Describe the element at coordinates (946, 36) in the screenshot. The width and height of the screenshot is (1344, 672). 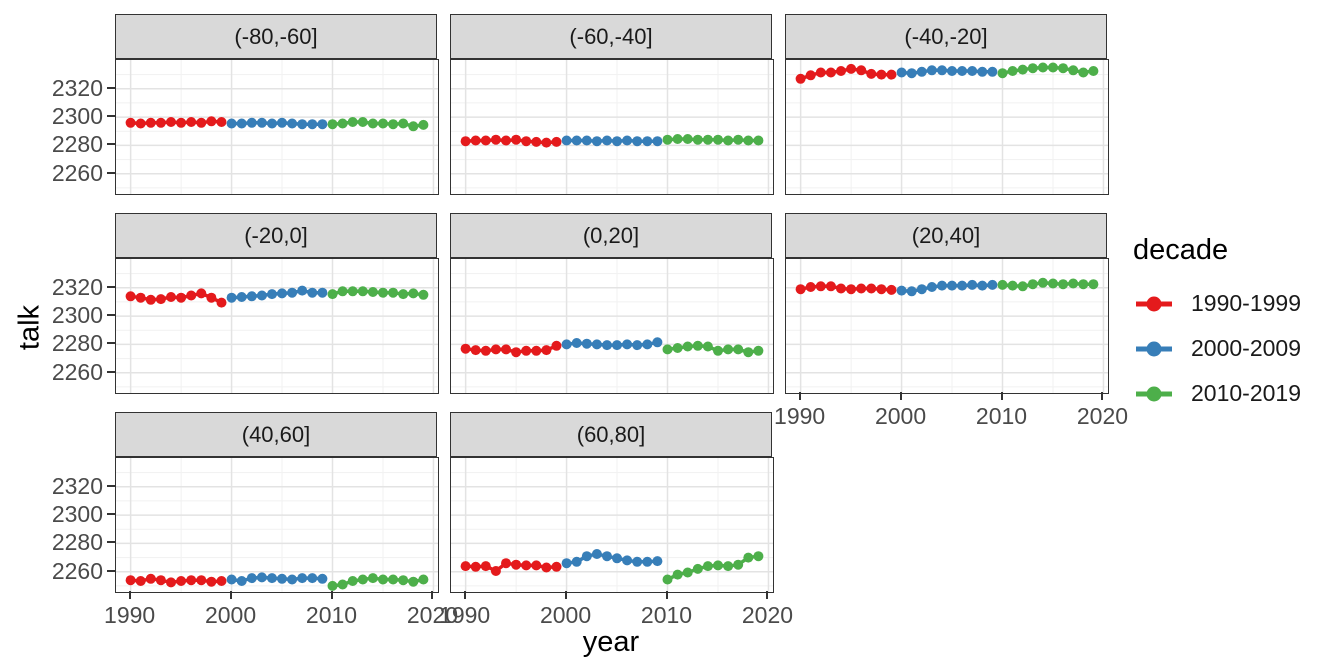
I see `facet-strip-label: (-40,-20]` at that location.